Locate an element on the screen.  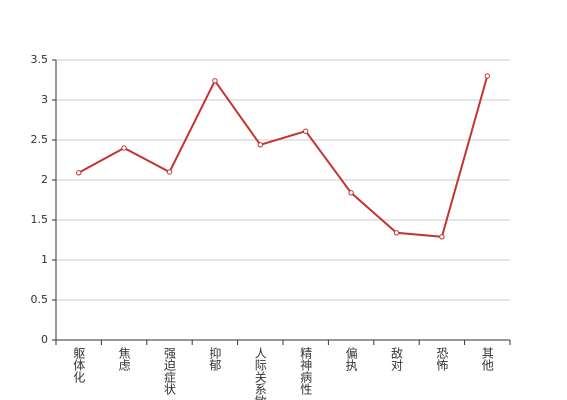
y-tick-label: 2 is located at coordinates (44, 179).